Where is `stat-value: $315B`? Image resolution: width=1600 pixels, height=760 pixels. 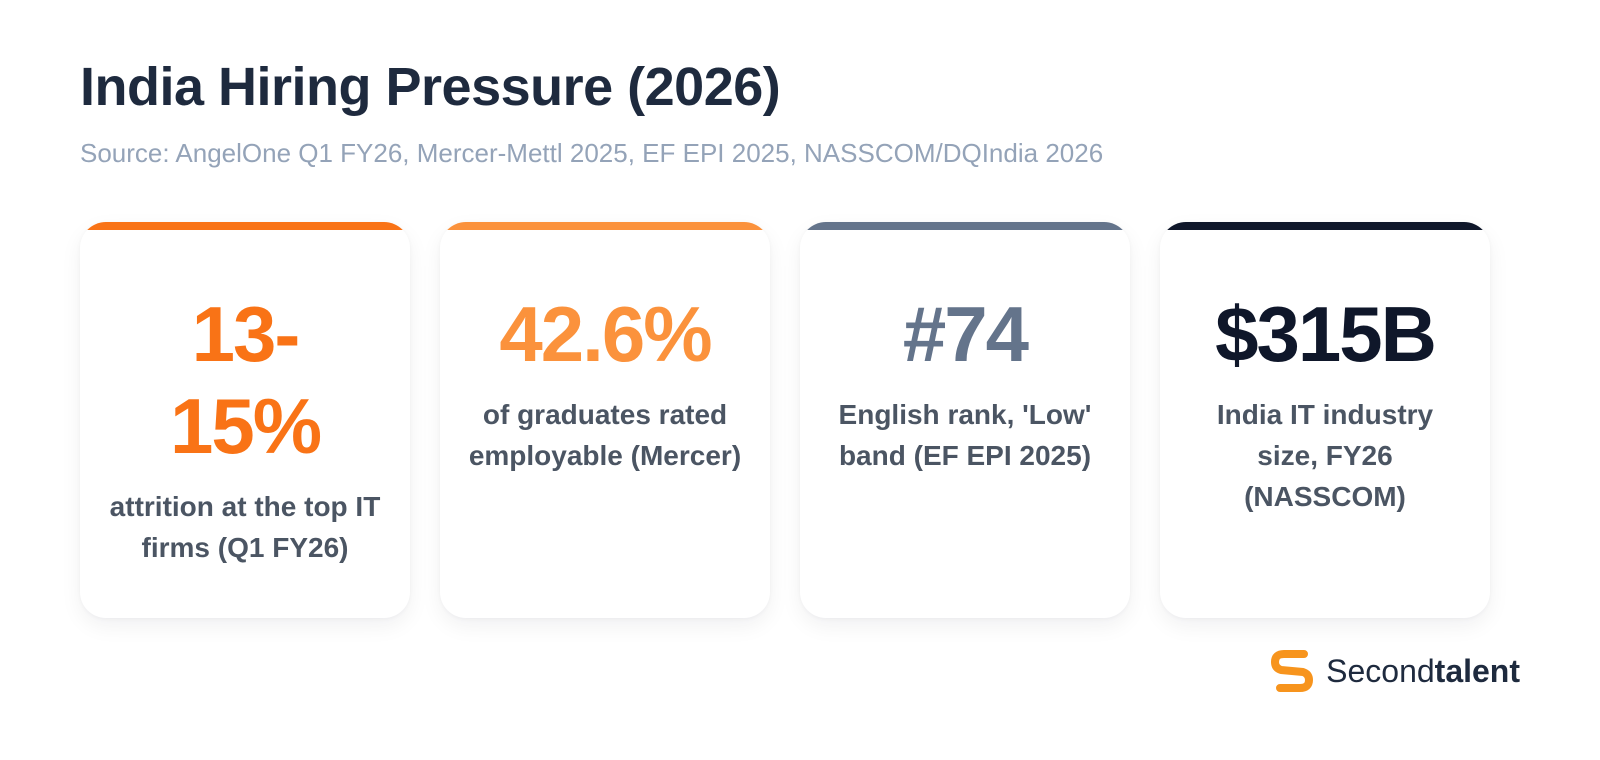
stat-value: $315B is located at coordinates (1326, 334).